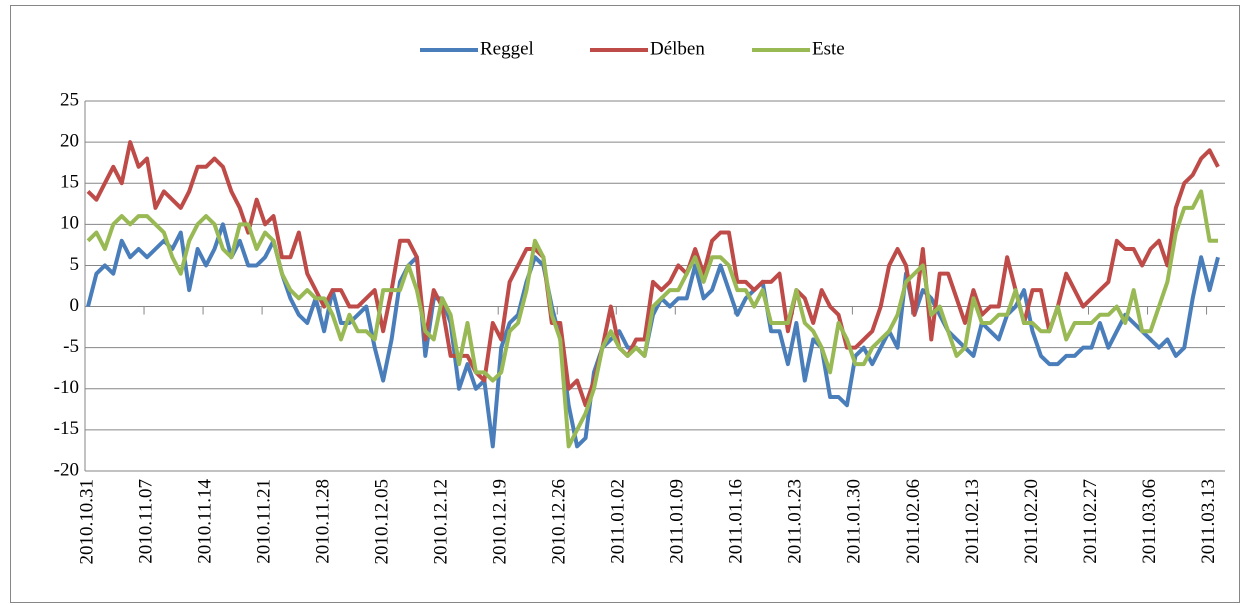  Describe the element at coordinates (66, 469) in the screenshot. I see `y-tick-label: -20` at that location.